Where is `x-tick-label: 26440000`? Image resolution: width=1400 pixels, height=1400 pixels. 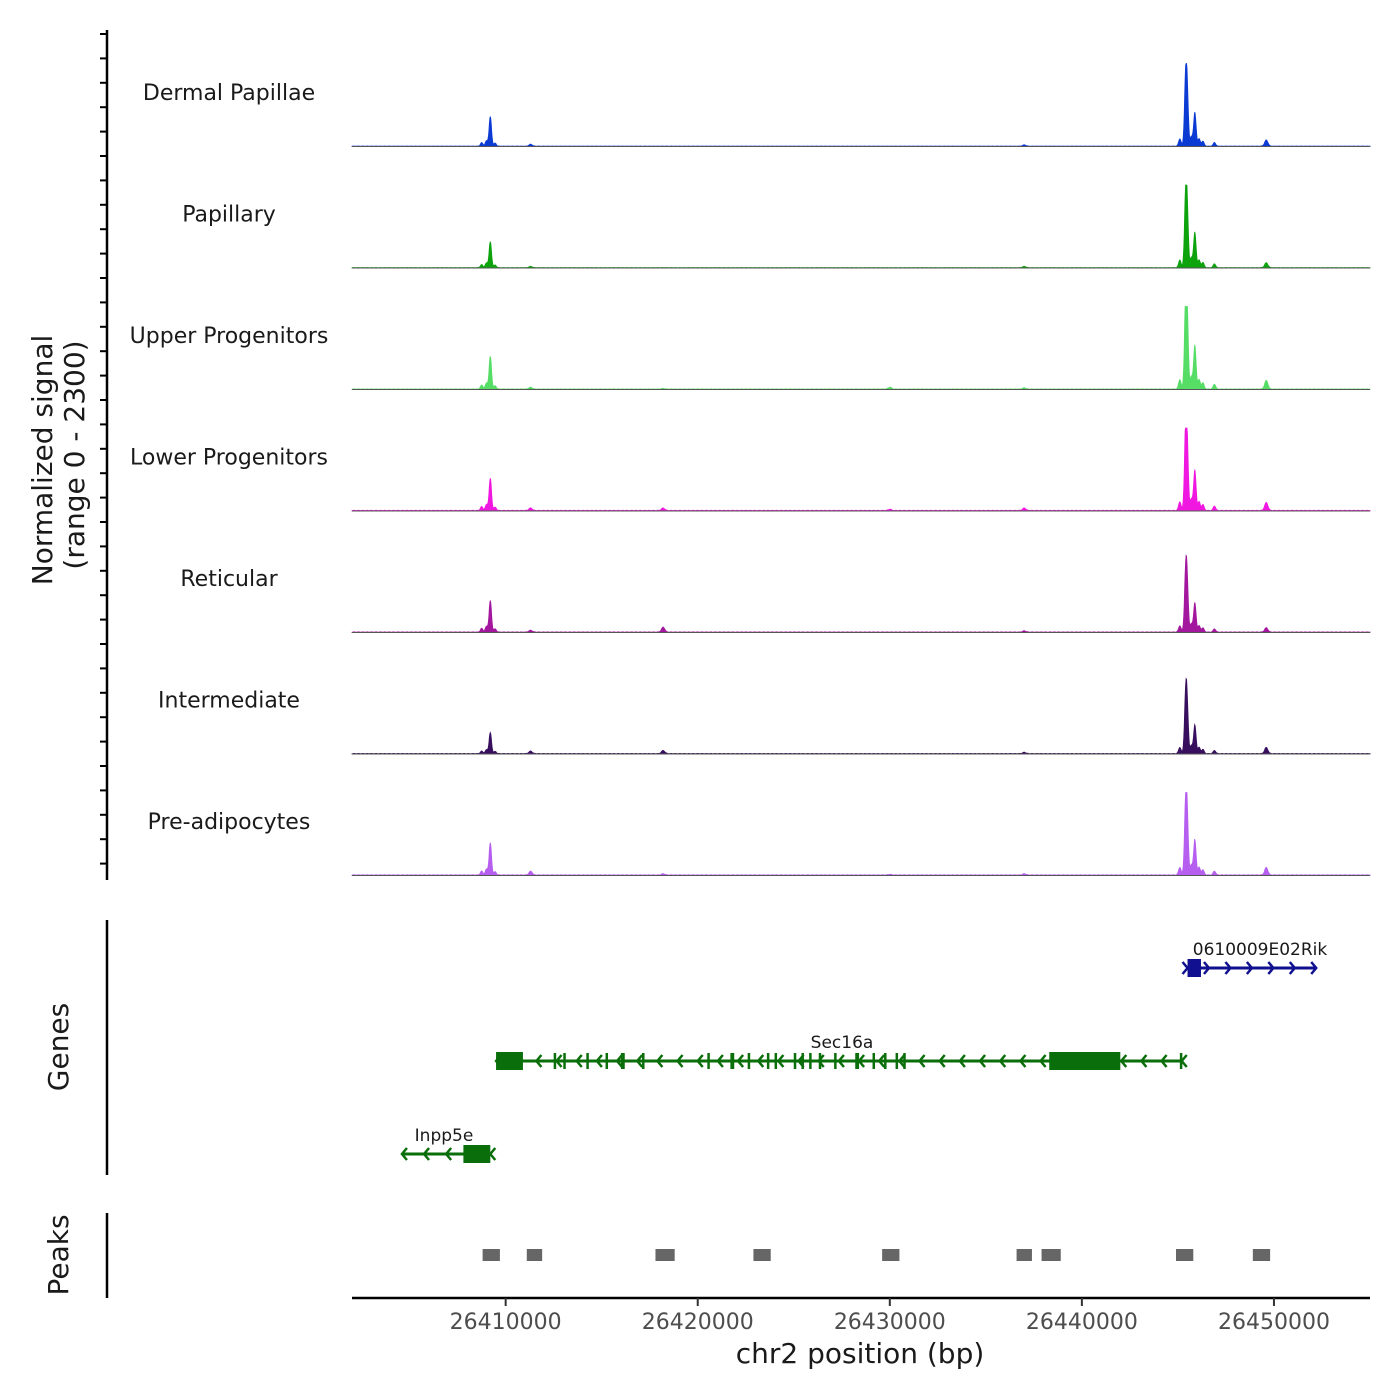 x-tick-label: 26440000 is located at coordinates (1082, 1322).